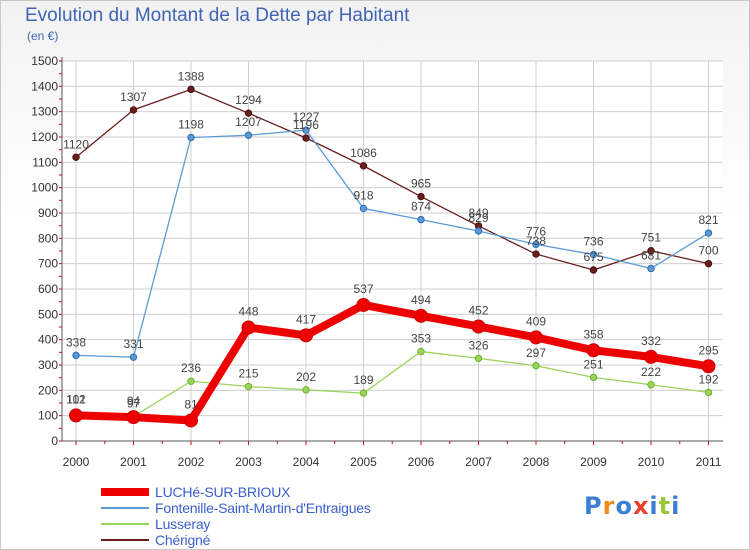  Describe the element at coordinates (363, 289) in the screenshot. I see `data-label: 537` at that location.